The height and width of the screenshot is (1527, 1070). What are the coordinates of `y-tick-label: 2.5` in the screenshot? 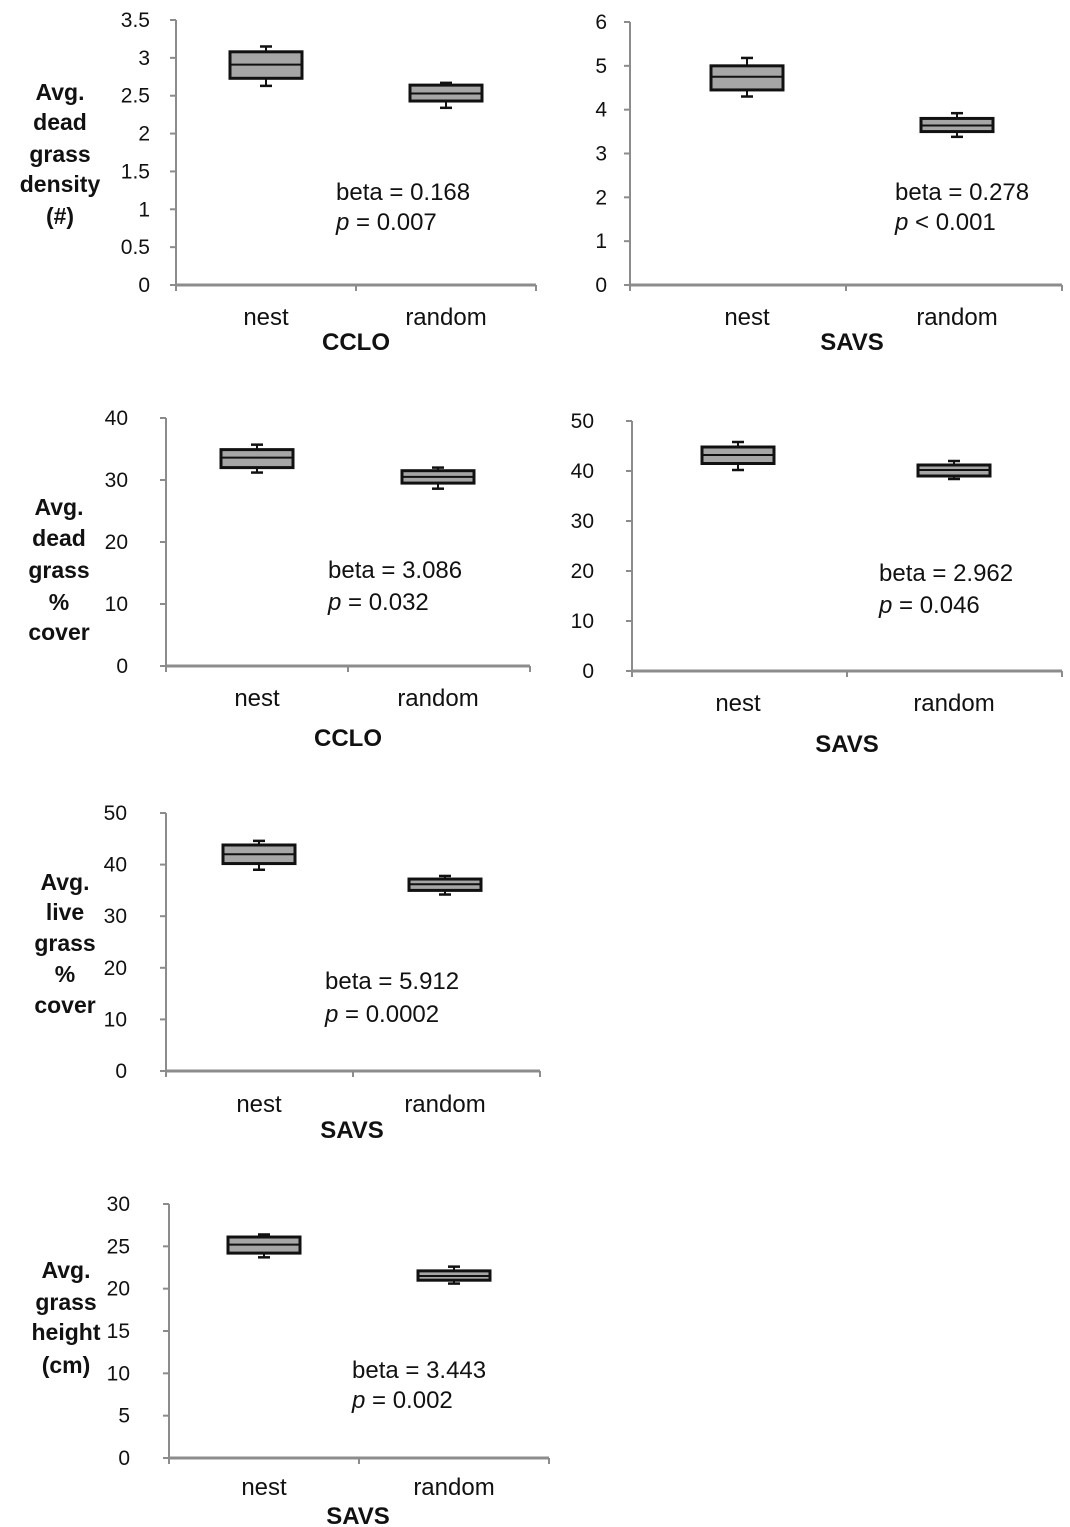 It's located at (135, 96).